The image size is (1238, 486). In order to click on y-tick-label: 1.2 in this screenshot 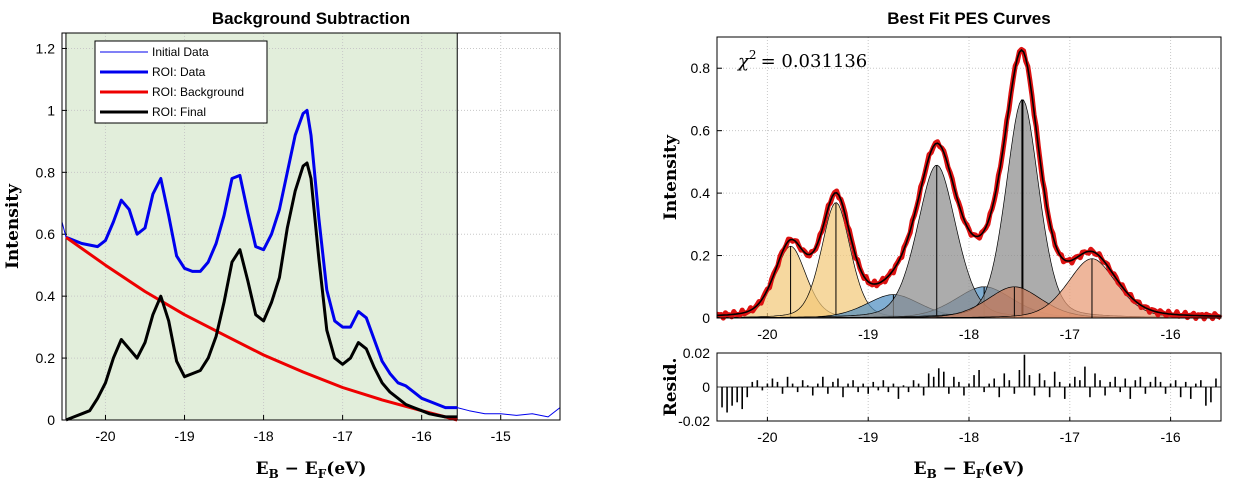, I will do `click(46, 48)`.